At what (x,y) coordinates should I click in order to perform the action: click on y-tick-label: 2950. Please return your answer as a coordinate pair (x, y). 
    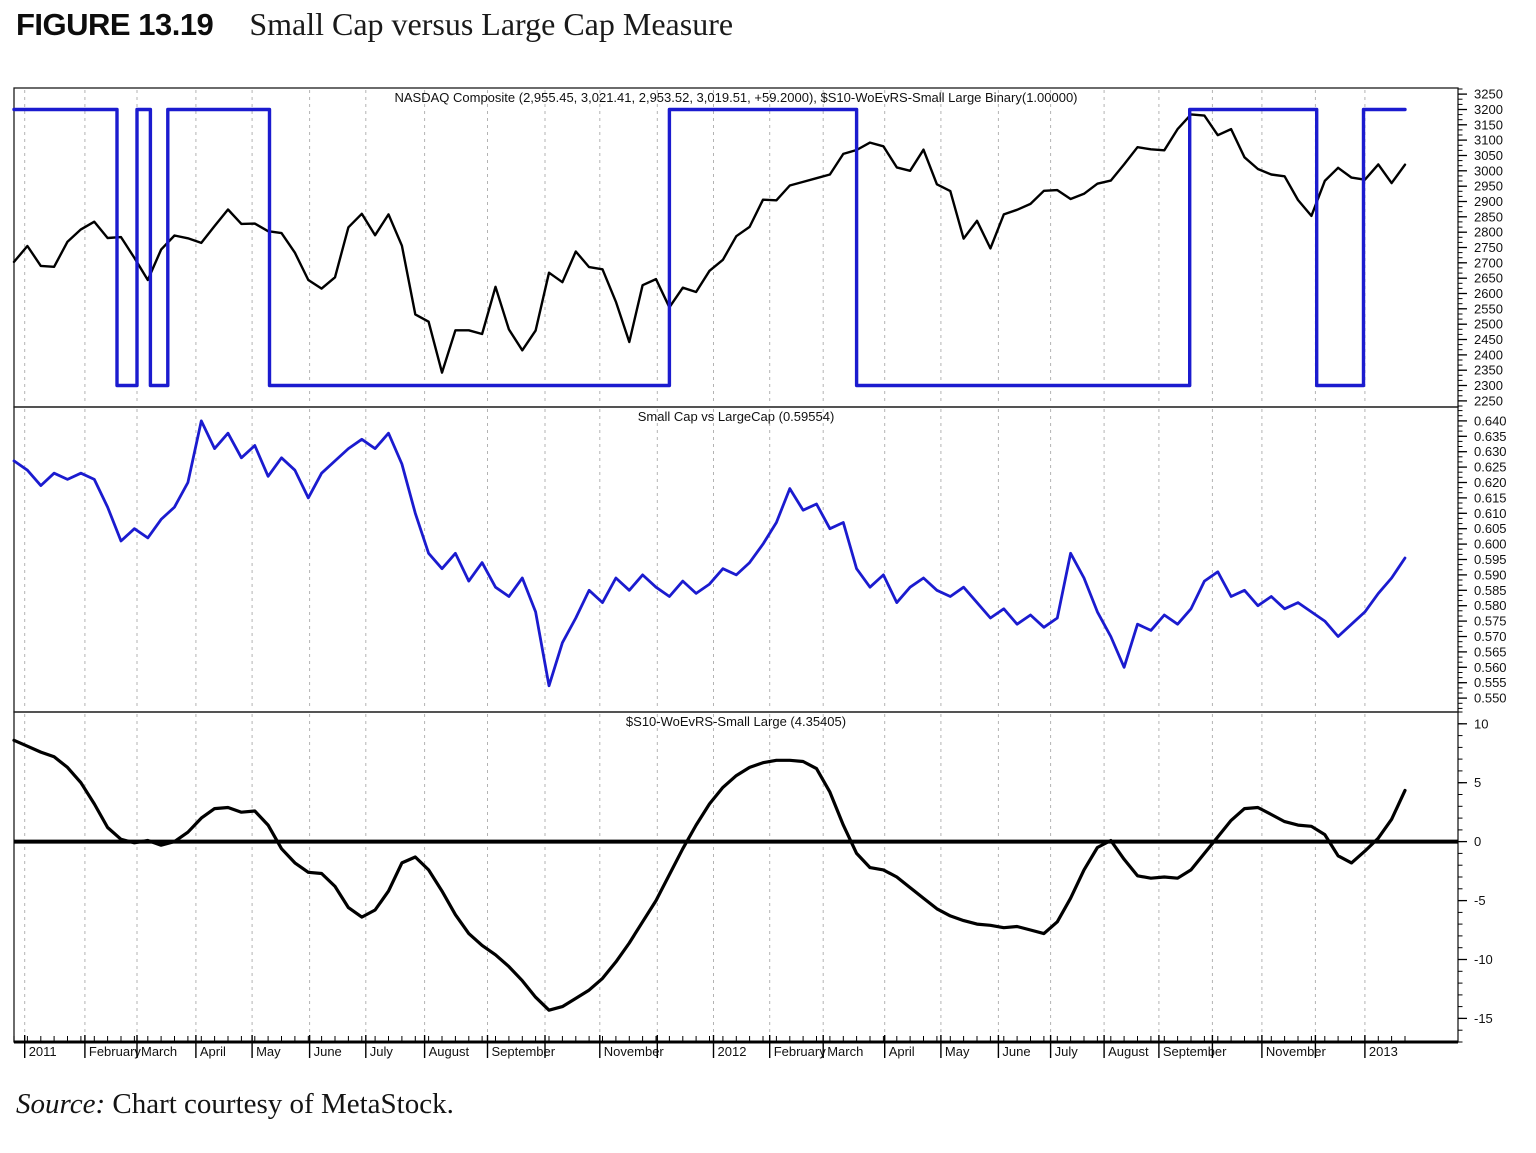
    Looking at the image, I should click on (1488, 186).